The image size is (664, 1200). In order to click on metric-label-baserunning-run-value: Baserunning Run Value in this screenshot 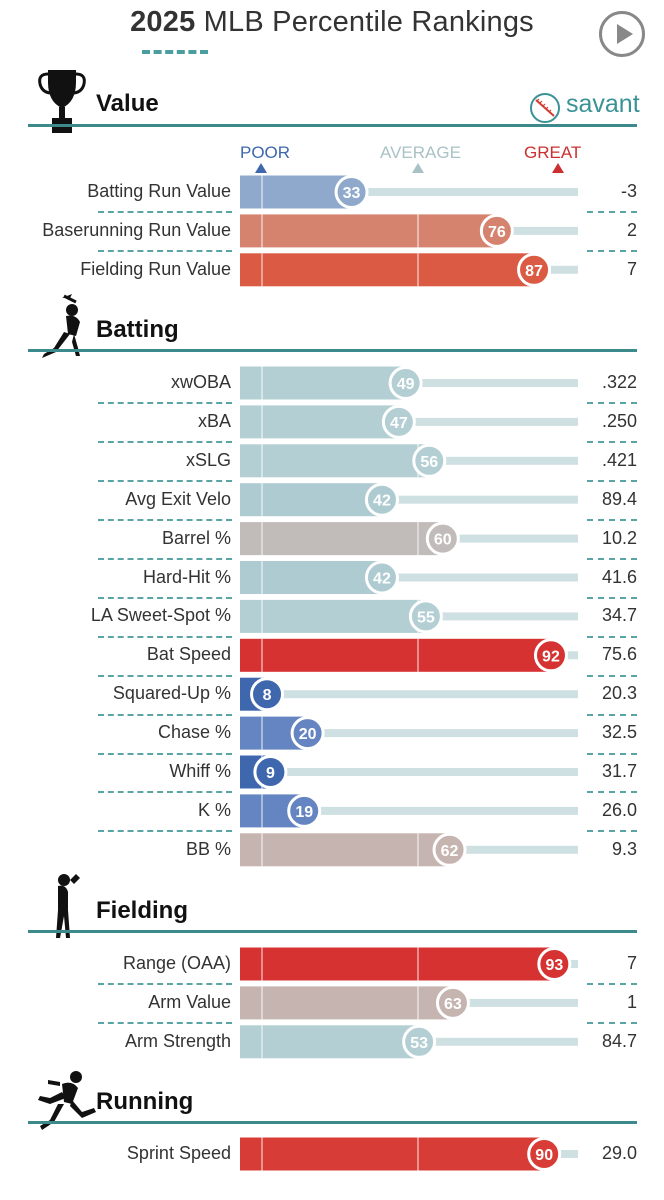, I will do `click(136, 229)`.